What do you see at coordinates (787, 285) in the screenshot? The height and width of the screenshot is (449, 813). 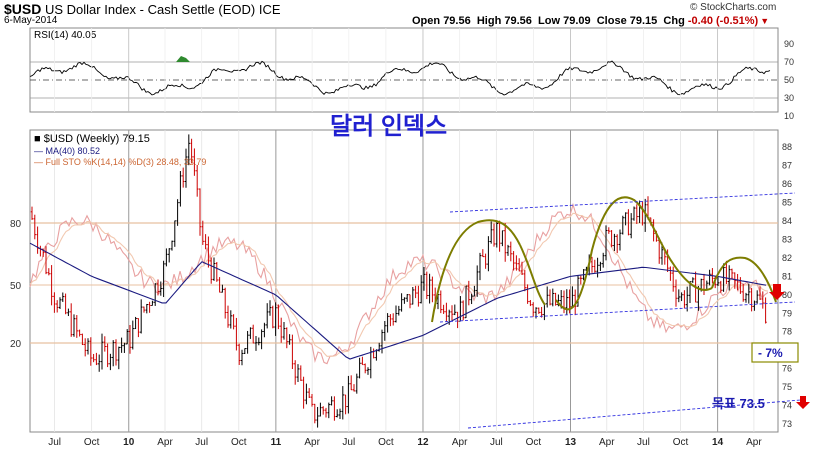 I see `price-ticks: 88878685848382818079787776757473` at bounding box center [787, 285].